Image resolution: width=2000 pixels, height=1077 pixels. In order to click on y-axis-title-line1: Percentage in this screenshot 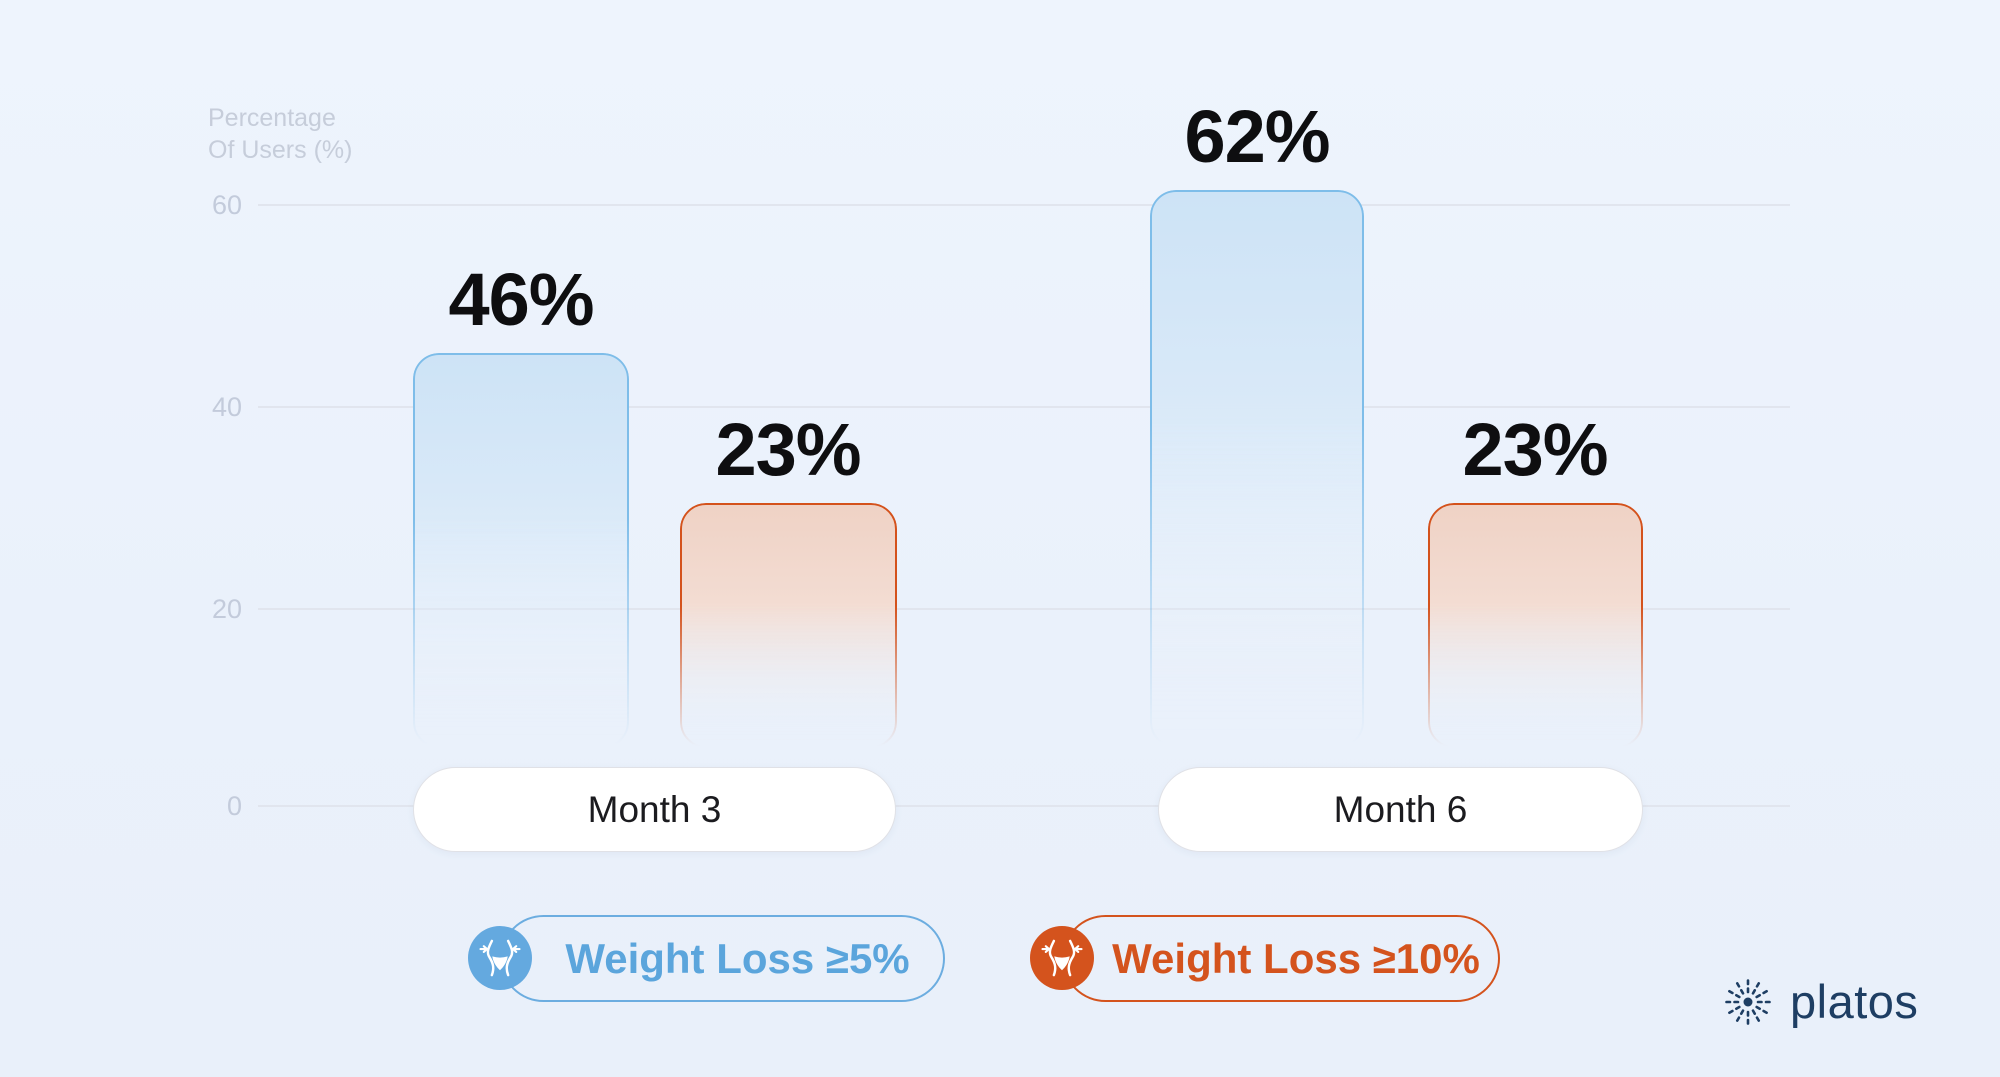, I will do `click(272, 118)`.